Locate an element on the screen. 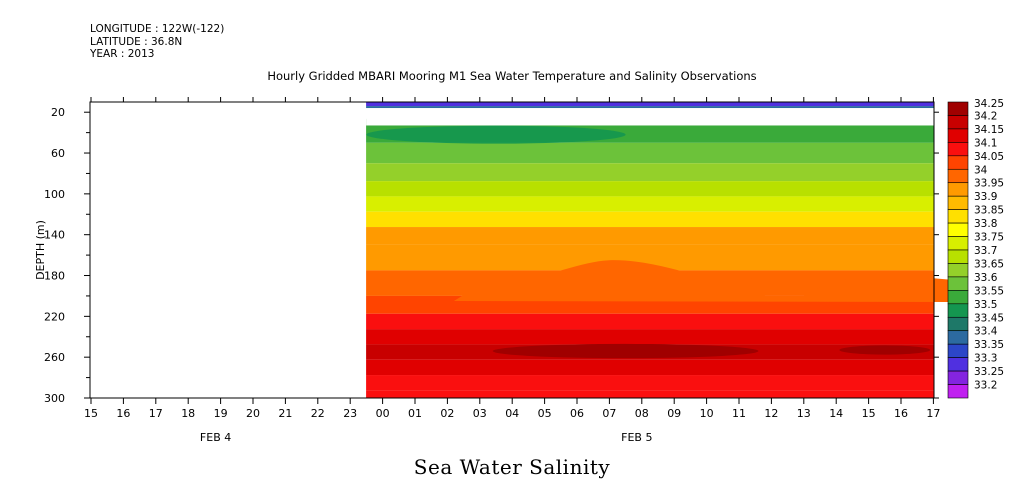 The width and height of the screenshot is (1009, 504). gap-band is located at coordinates (650, 117).